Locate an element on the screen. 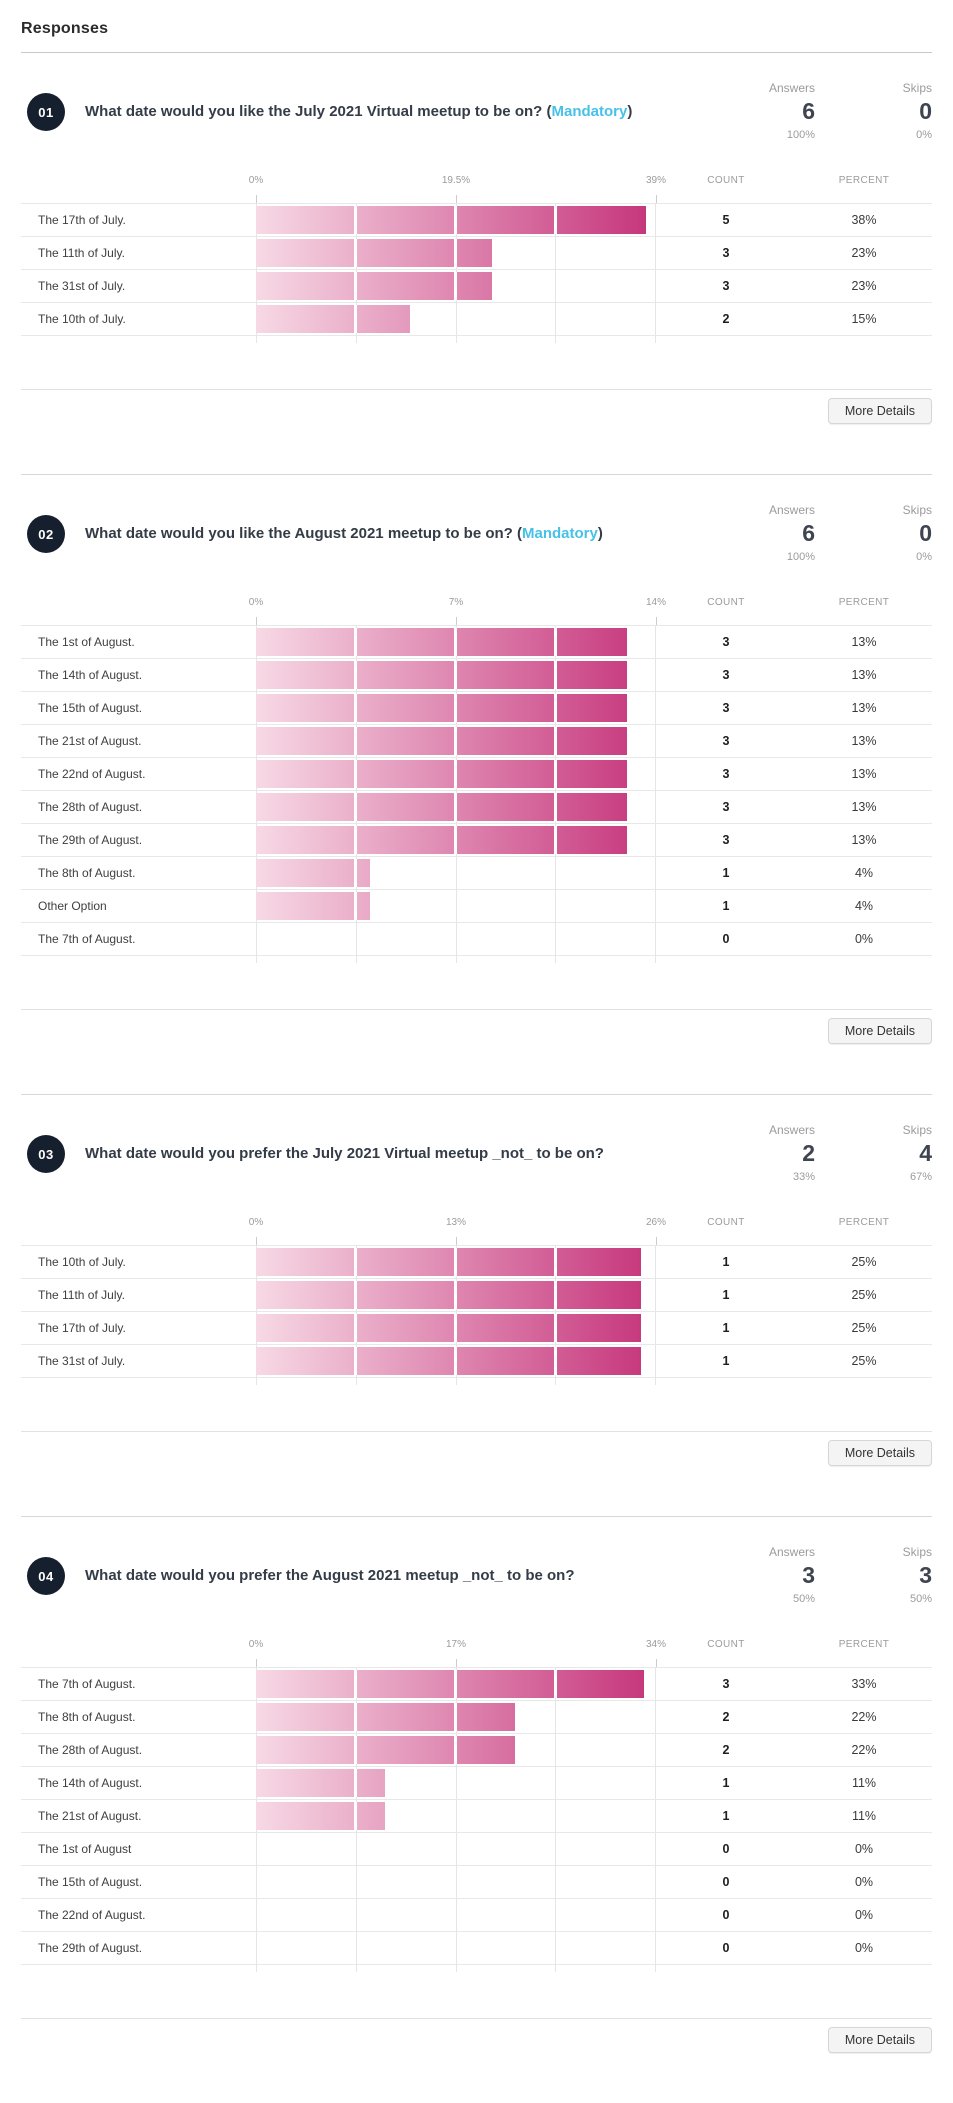 This screenshot has width=953, height=2103. mandatory-label: Mandatory is located at coordinates (559, 533).